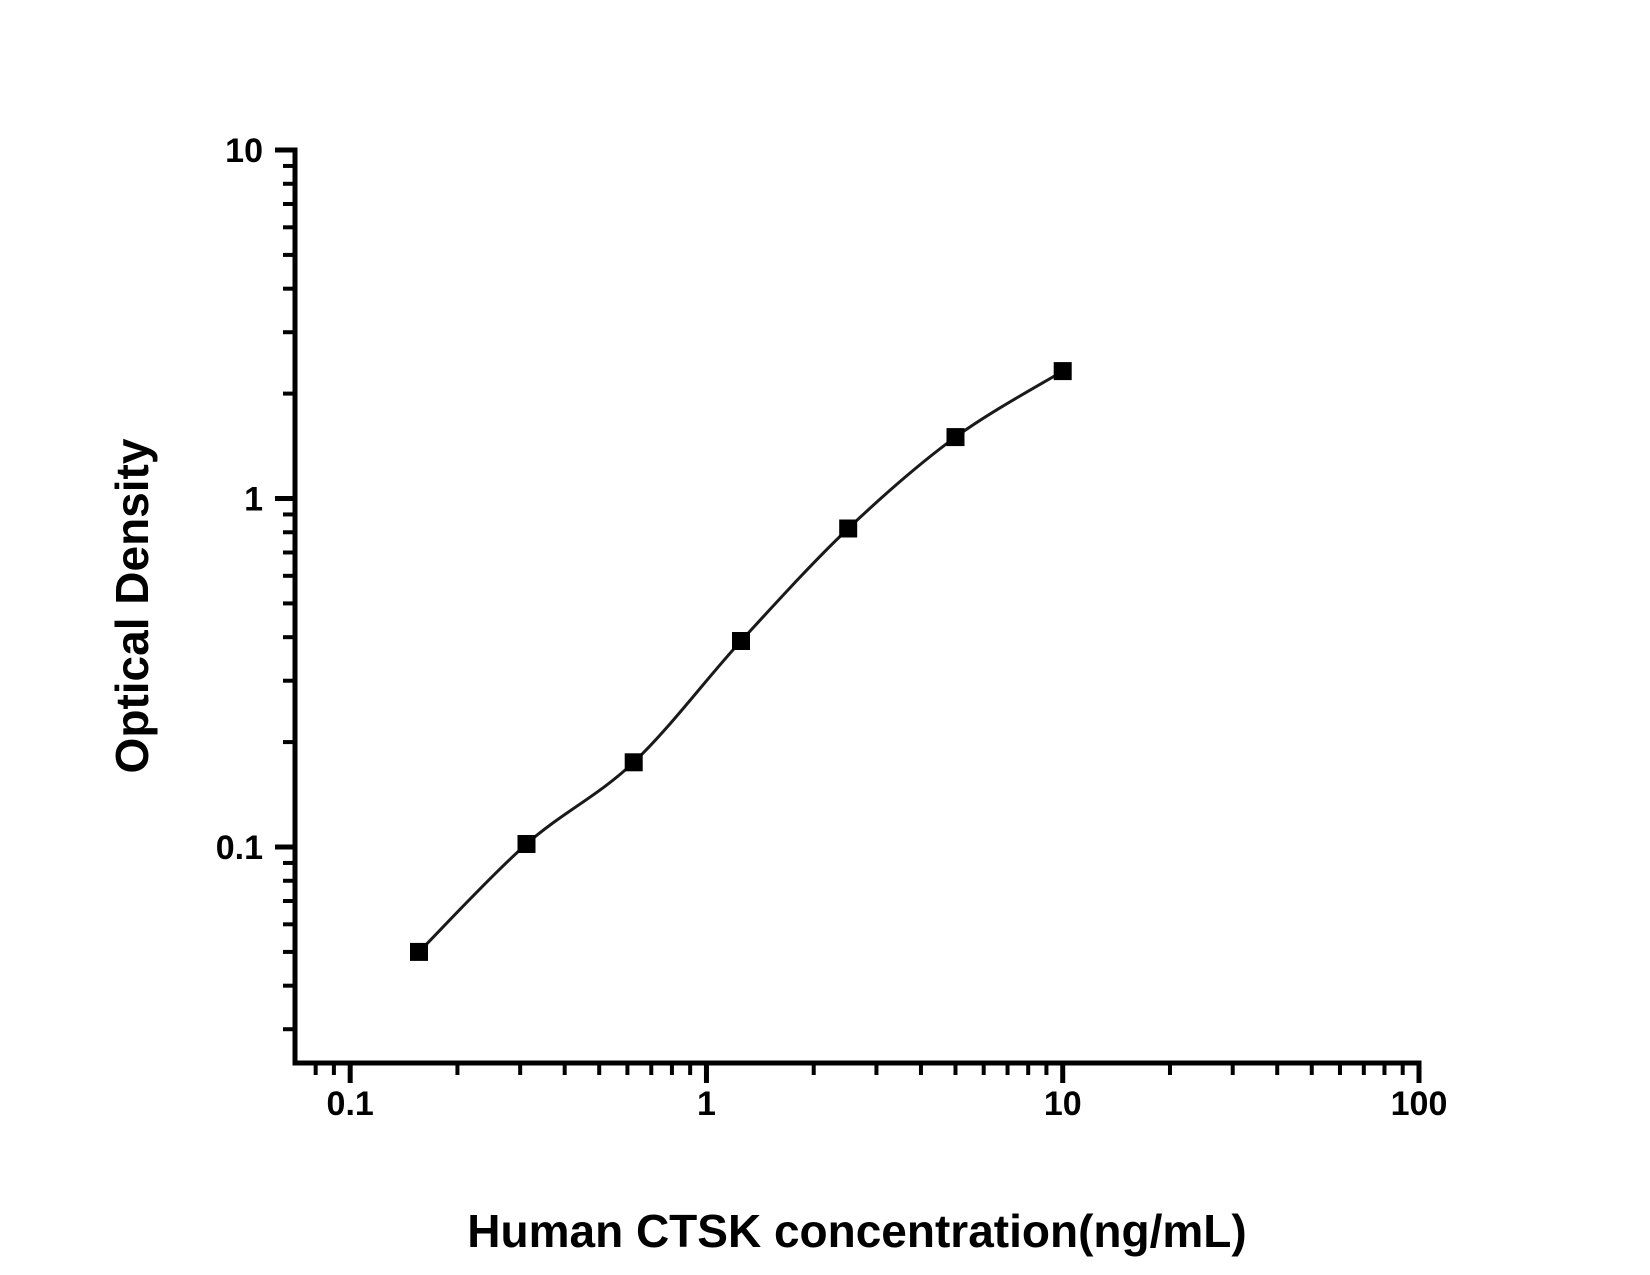  Describe the element at coordinates (1063, 1104) in the screenshot. I see `x-tick-label: 10` at that location.